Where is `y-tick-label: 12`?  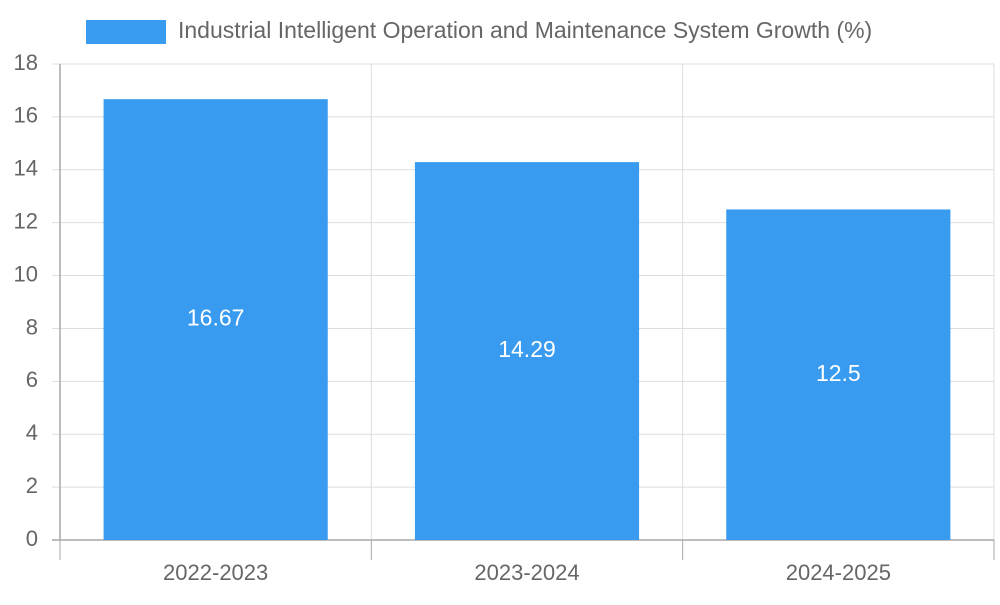 y-tick-label: 12 is located at coordinates (26, 220).